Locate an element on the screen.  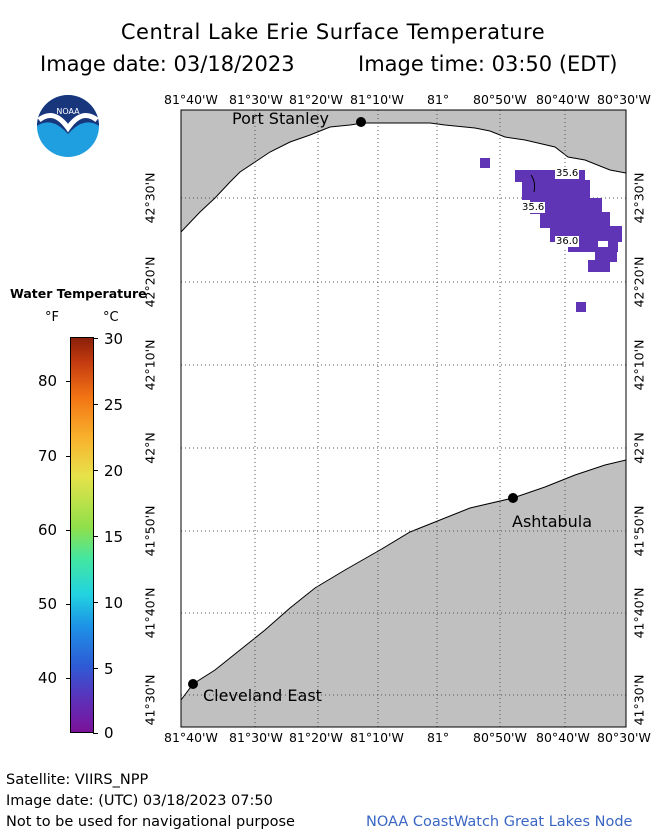
legend-f-value: 50 is located at coordinates (48, 604).